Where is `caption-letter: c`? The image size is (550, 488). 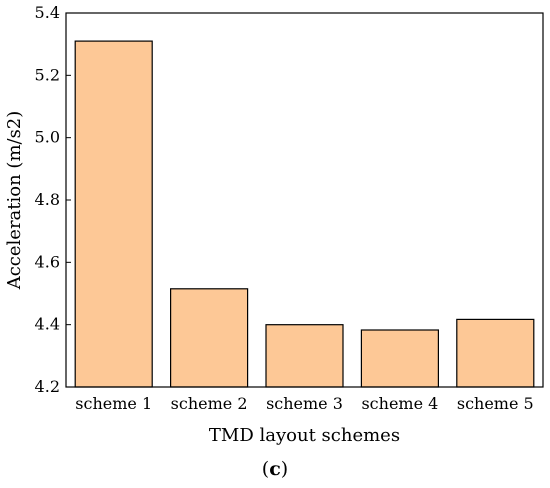
caption-letter: c is located at coordinates (275, 469).